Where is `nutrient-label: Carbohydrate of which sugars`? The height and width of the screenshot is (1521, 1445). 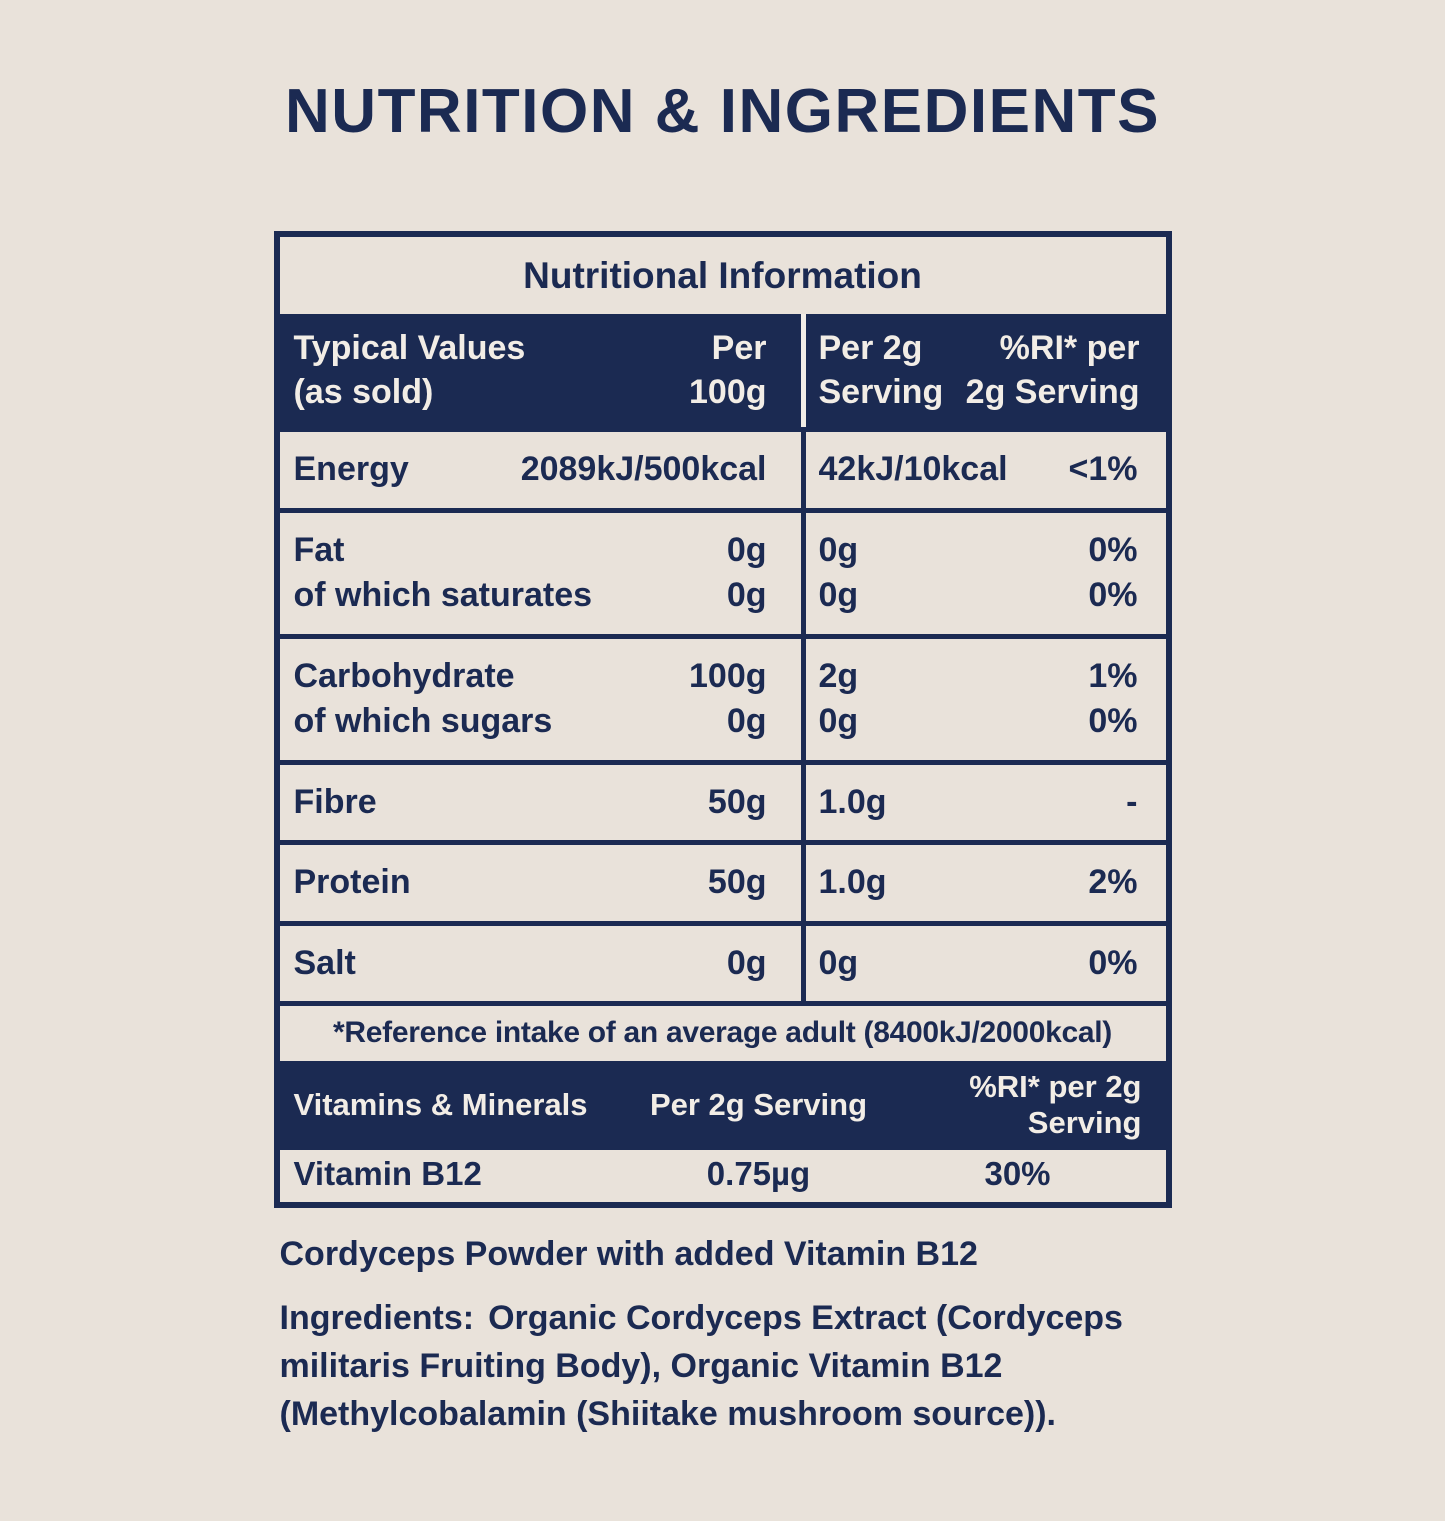
nutrient-label: Carbohydrate of which sugars is located at coordinates (423, 699).